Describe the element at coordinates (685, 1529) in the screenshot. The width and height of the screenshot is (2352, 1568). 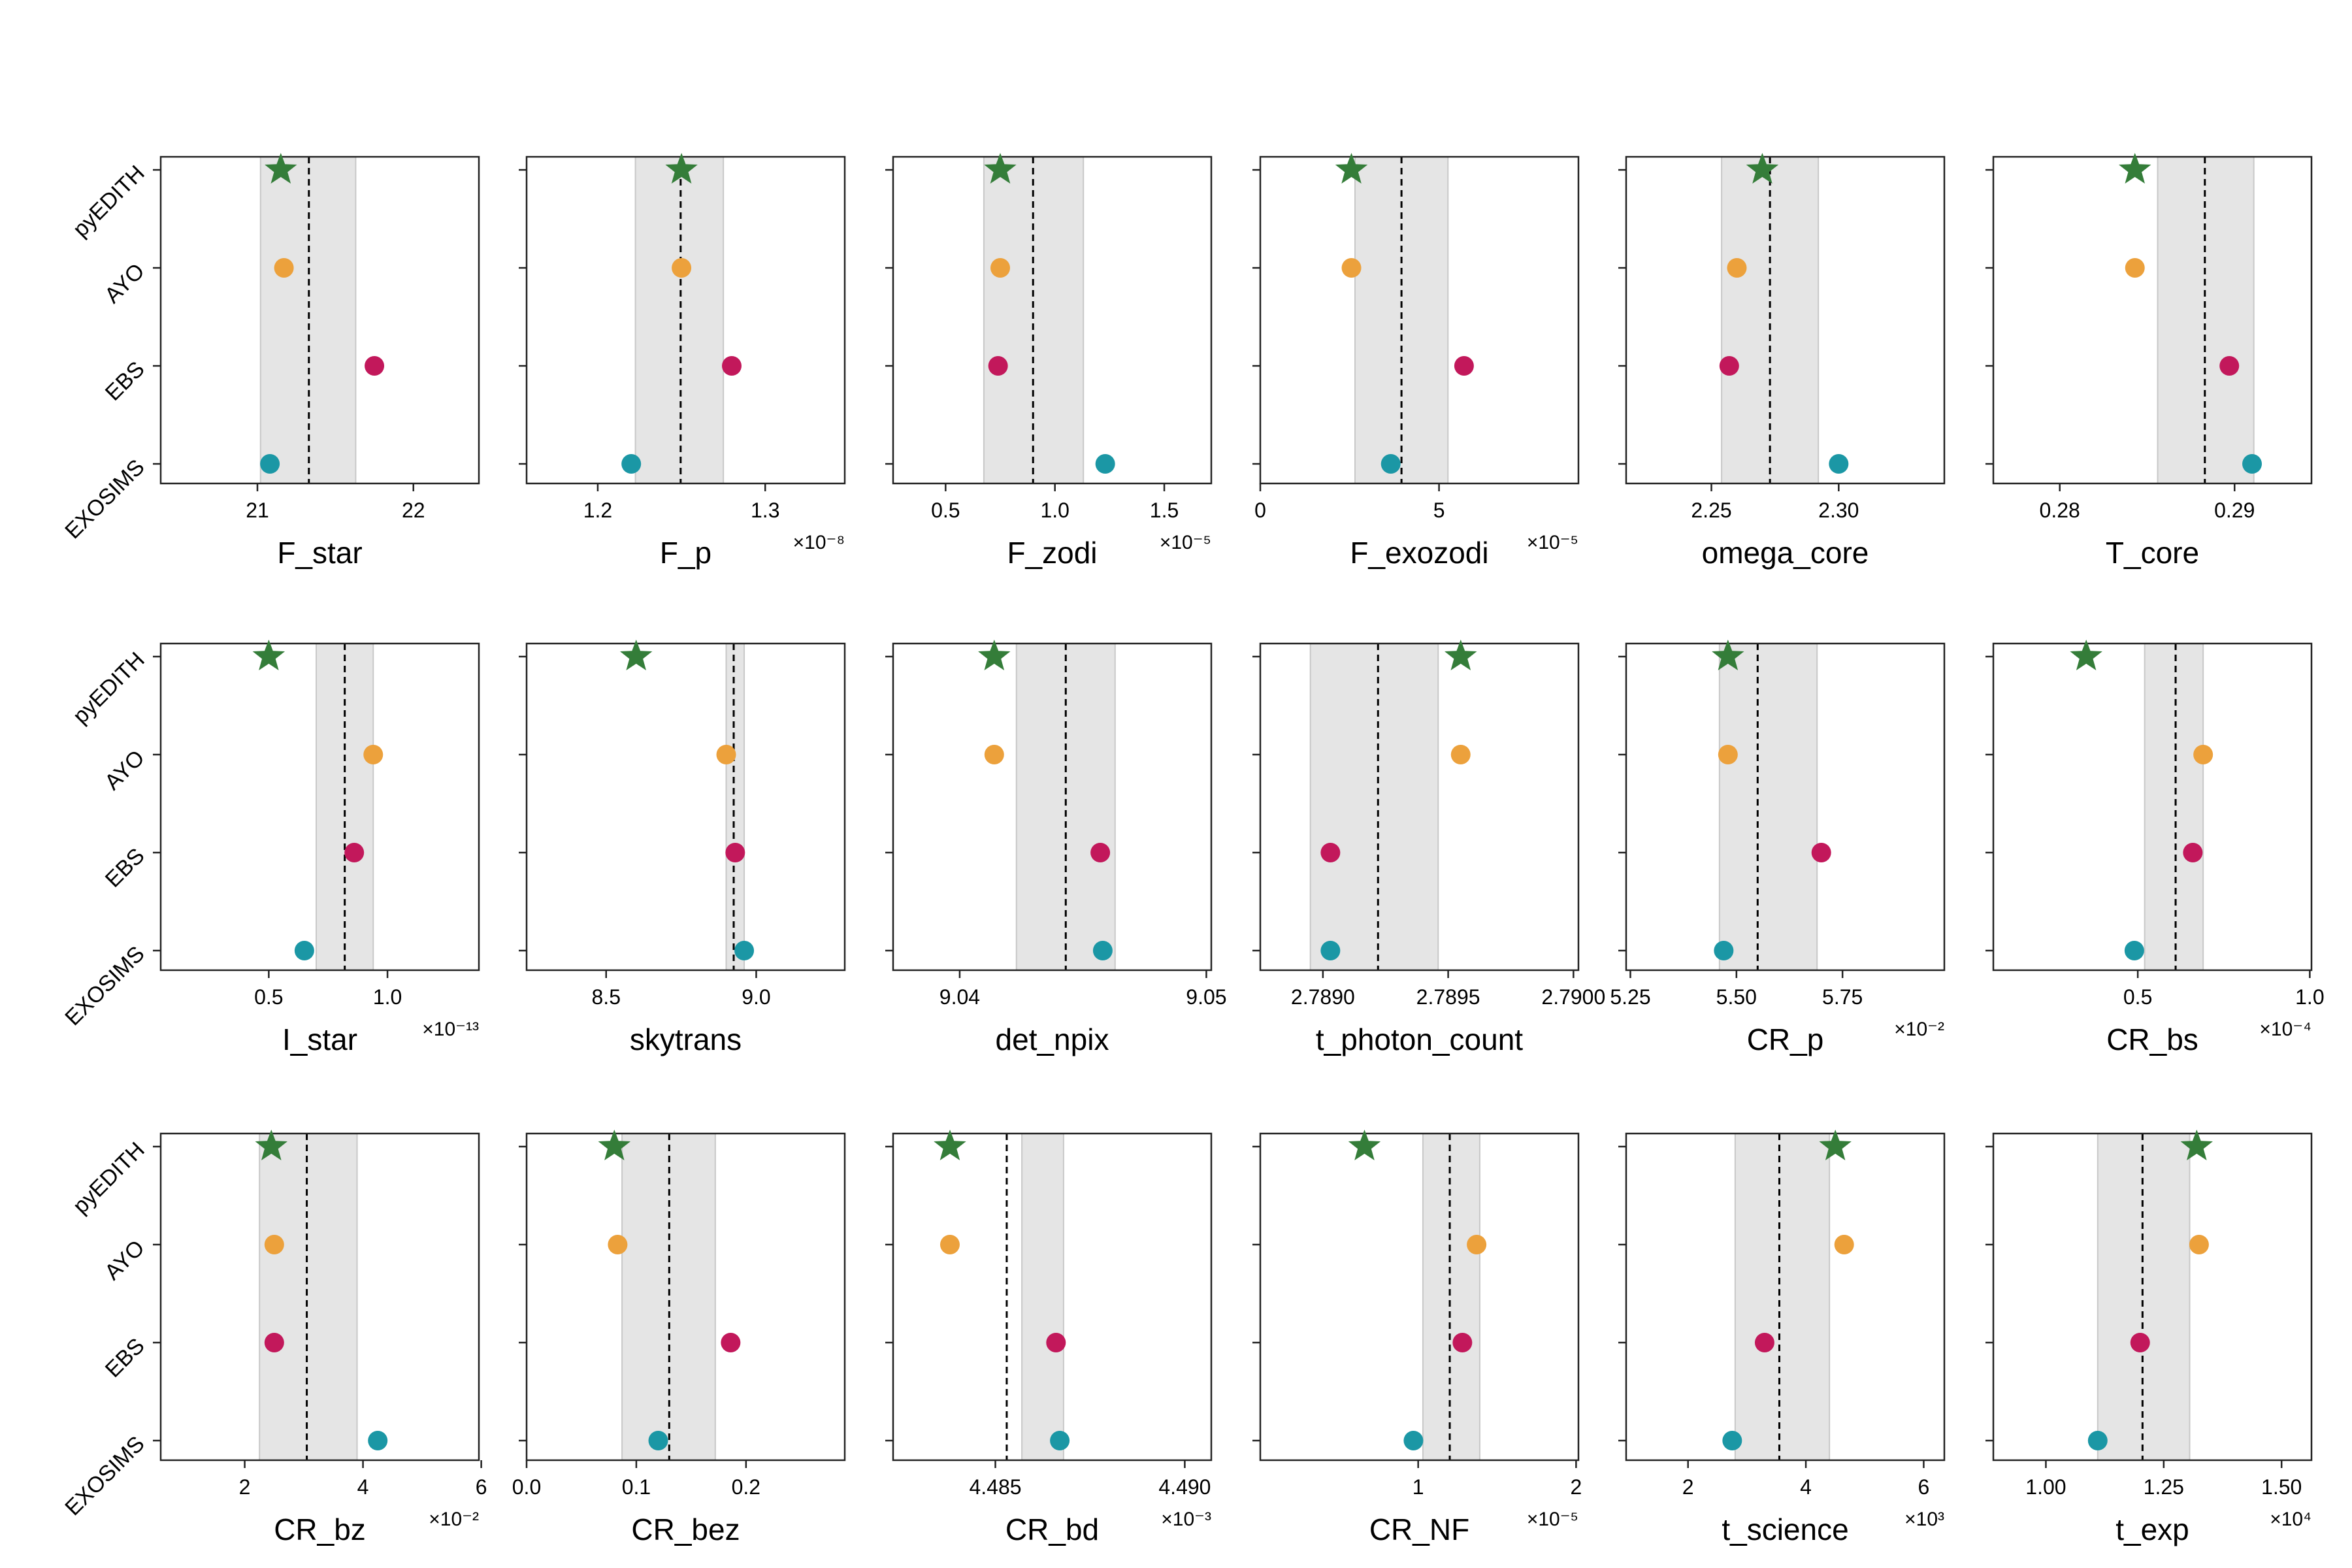
I see `x-axis-label: CR_bez` at that location.